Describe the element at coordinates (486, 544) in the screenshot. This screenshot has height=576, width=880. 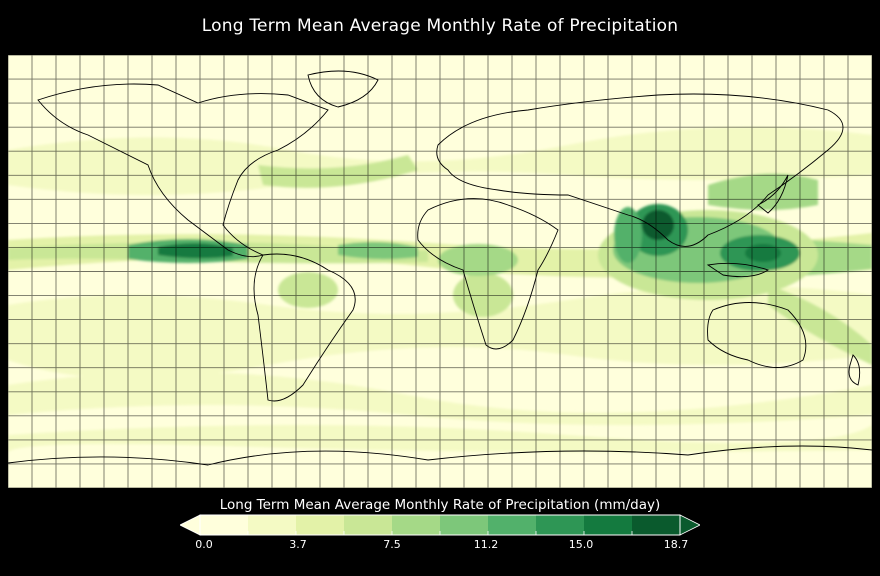
I see `colorbar-tick: 11.2` at that location.